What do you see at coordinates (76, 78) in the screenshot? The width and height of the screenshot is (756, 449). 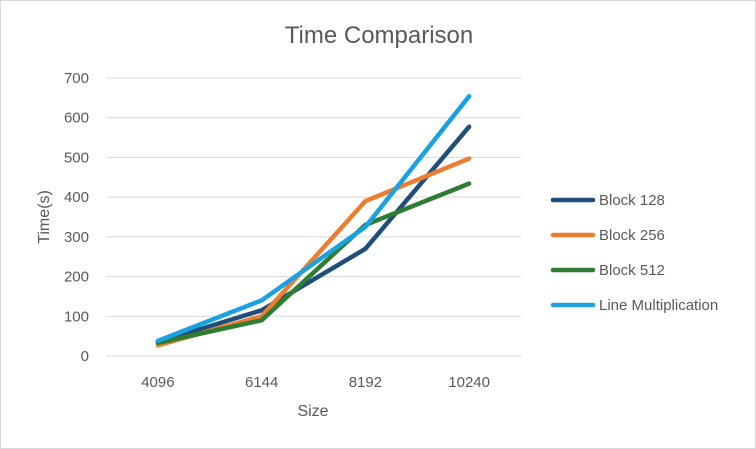 I see `y-tick-label: 700` at bounding box center [76, 78].